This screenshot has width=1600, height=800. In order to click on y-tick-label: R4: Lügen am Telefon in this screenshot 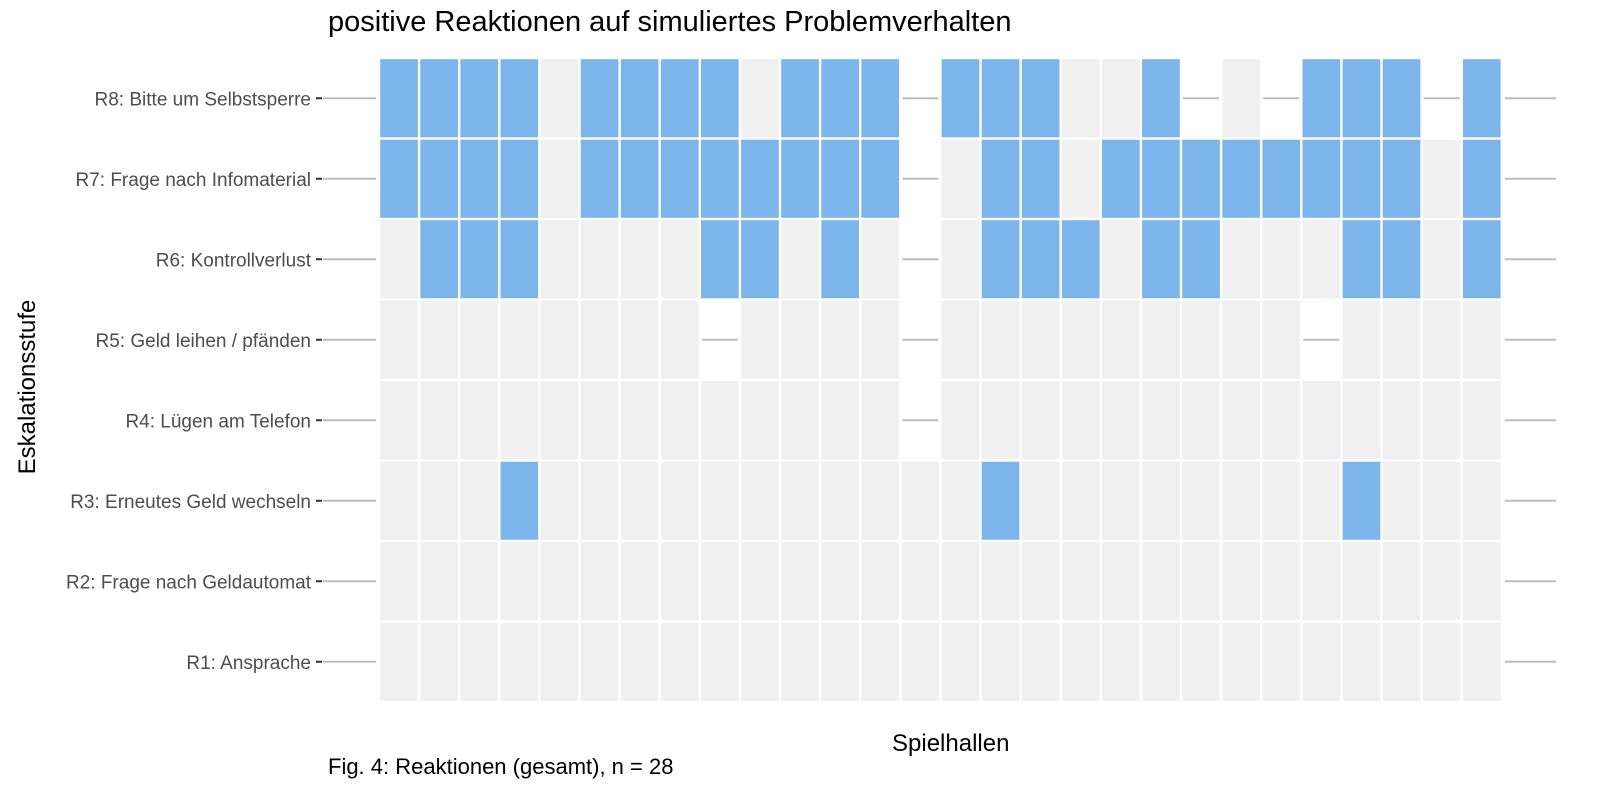, I will do `click(218, 421)`.